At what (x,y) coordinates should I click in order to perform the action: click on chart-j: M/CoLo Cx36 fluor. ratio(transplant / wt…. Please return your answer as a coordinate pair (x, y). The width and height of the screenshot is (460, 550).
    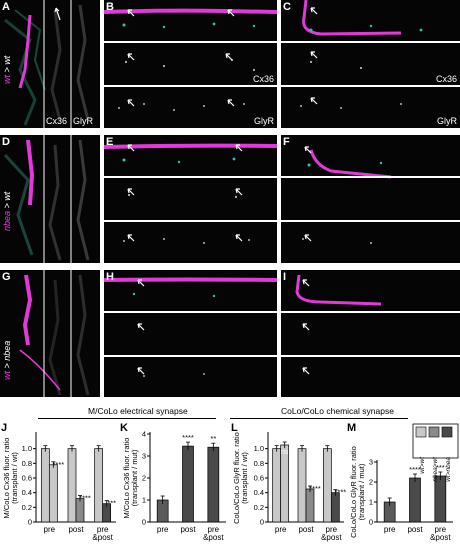
    Looking at the image, I should click on (59, 487).